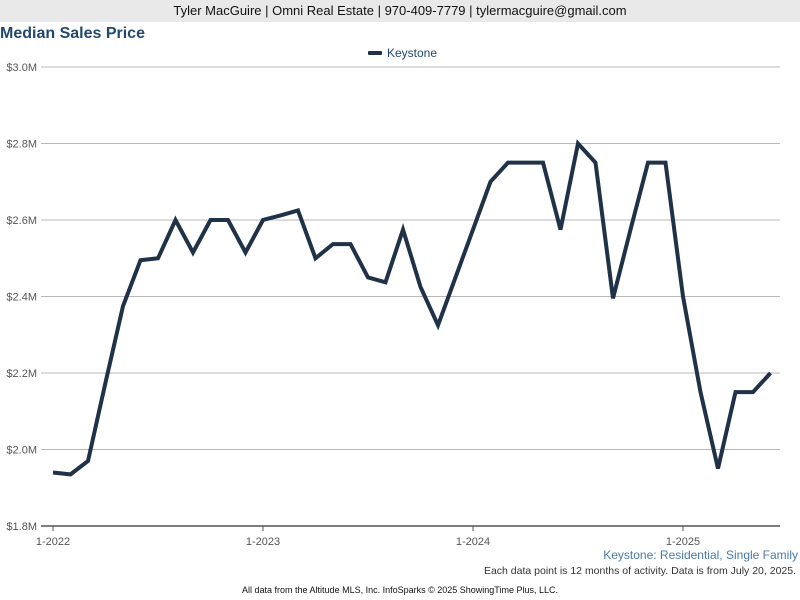  I want to click on x-tick-label: 1-2025, so click(683, 540).